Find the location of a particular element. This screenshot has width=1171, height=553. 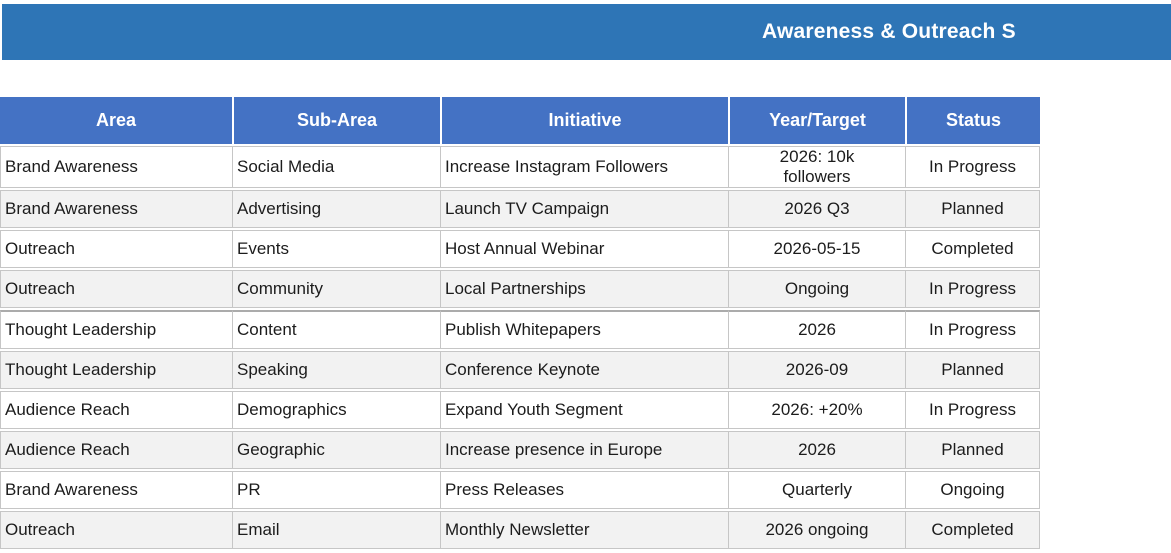

cell-year-target: 2026: 10k followers is located at coordinates (816, 167).